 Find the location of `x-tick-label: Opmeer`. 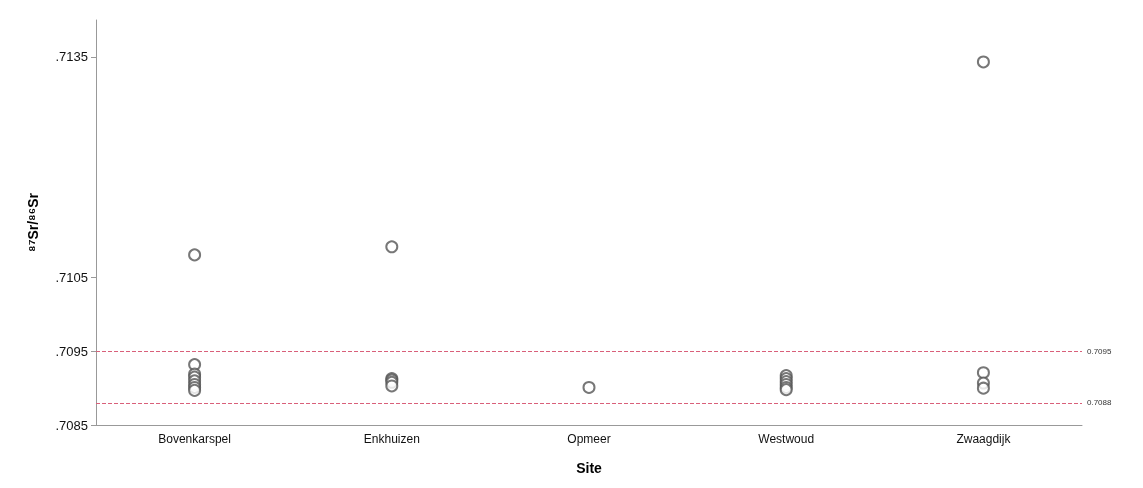

x-tick-label: Opmeer is located at coordinates (589, 439).